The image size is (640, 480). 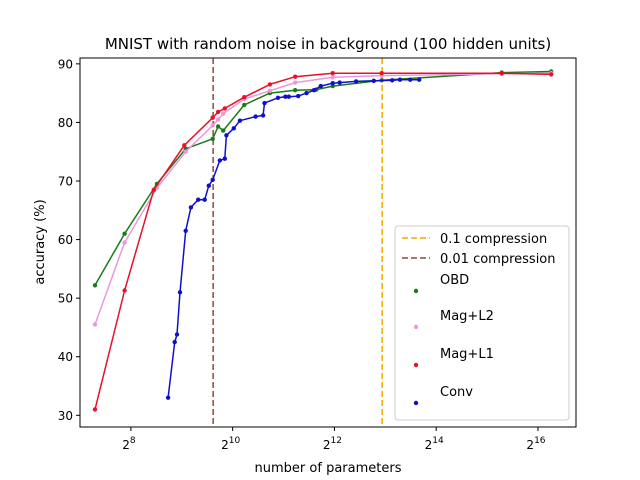 What do you see at coordinates (65, 357) in the screenshot?
I see `y-tick-label: 40` at bounding box center [65, 357].